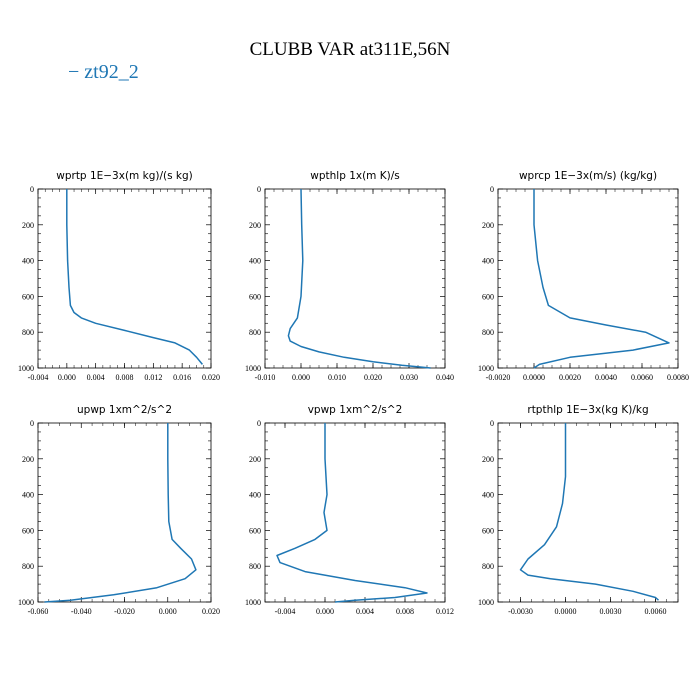  What do you see at coordinates (265, 377) in the screenshot?
I see `x-tick-label: -0.010` at bounding box center [265, 377].